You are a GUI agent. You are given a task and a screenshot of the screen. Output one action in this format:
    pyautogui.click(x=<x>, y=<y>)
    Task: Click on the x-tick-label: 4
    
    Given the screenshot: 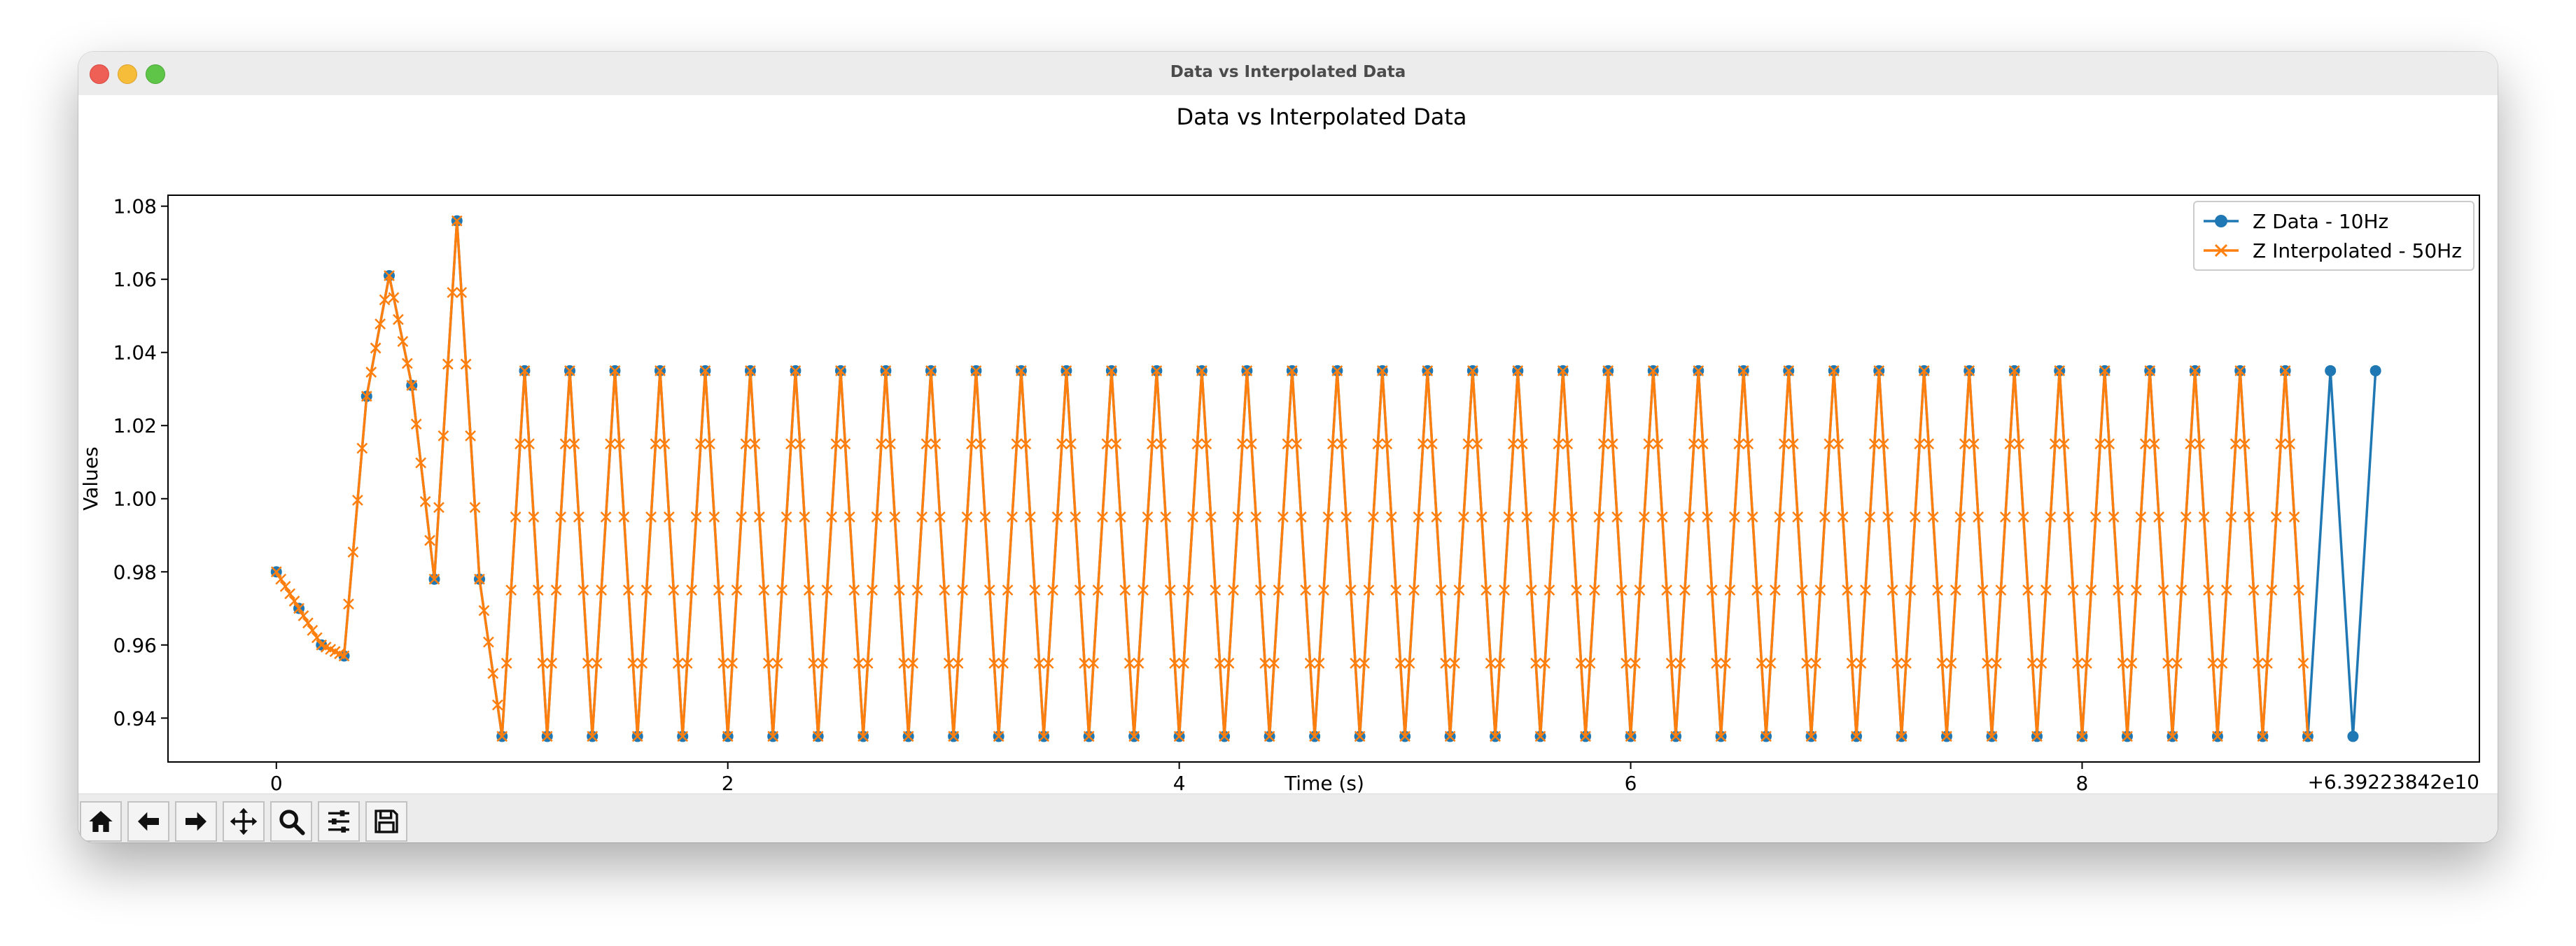 What is the action you would take?
    pyautogui.click(x=1179, y=782)
    